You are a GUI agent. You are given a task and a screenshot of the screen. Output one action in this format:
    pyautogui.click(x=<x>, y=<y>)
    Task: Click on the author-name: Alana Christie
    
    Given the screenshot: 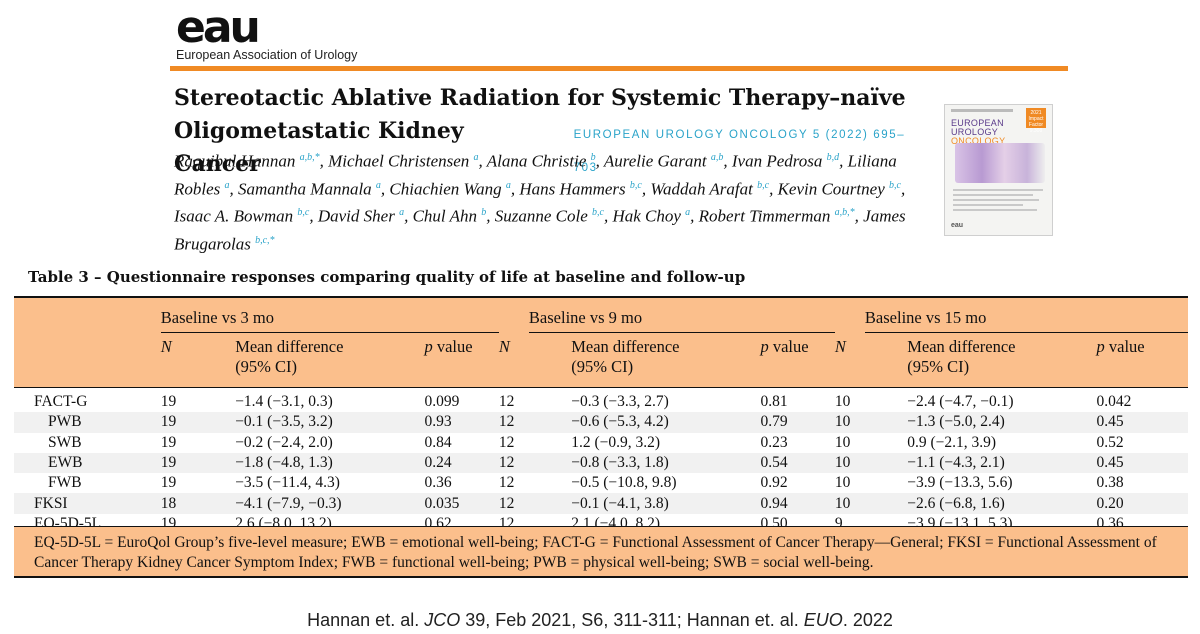 What is the action you would take?
    pyautogui.click(x=536, y=161)
    